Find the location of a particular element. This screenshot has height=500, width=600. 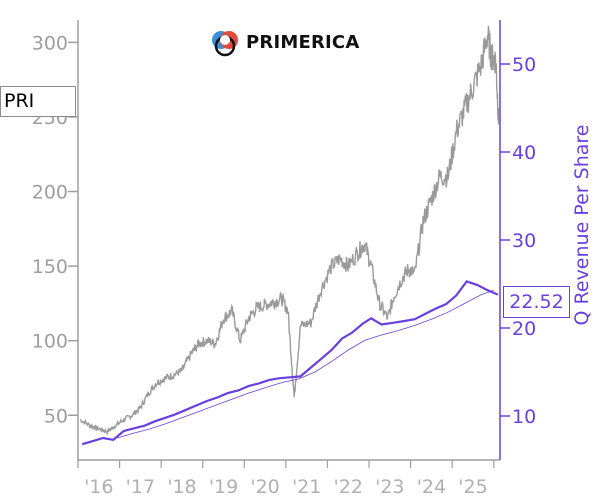

right-tick-label: 30 is located at coordinates (524, 241).